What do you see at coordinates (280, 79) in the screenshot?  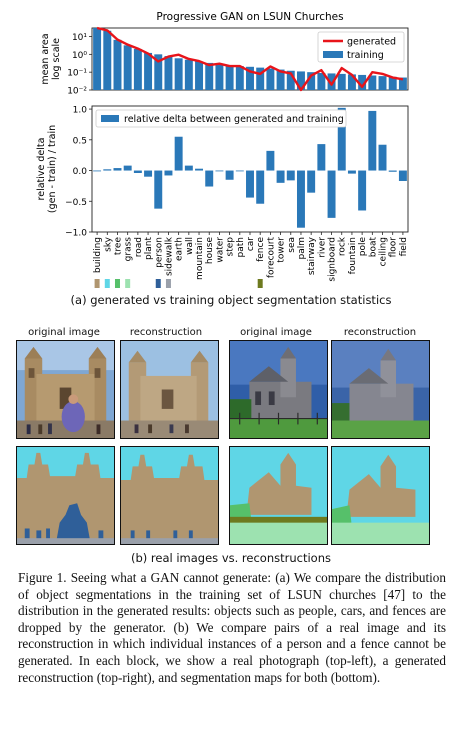 I see `chart1-bar-tower` at bounding box center [280, 79].